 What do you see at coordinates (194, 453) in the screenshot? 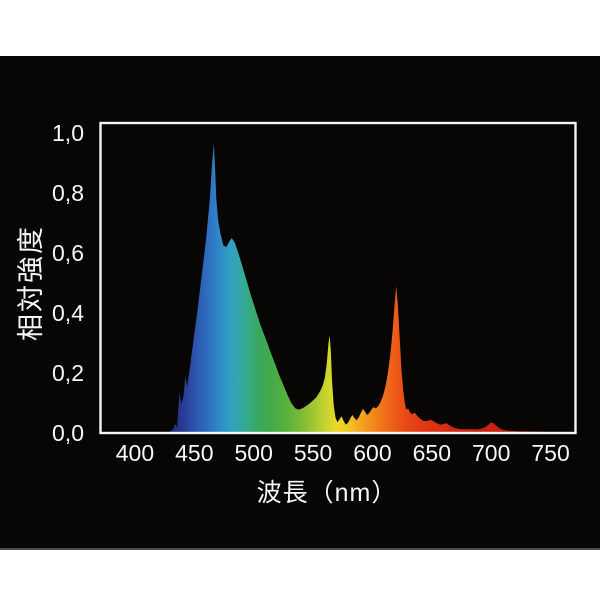
I see `x-tick-label: 450` at bounding box center [194, 453].